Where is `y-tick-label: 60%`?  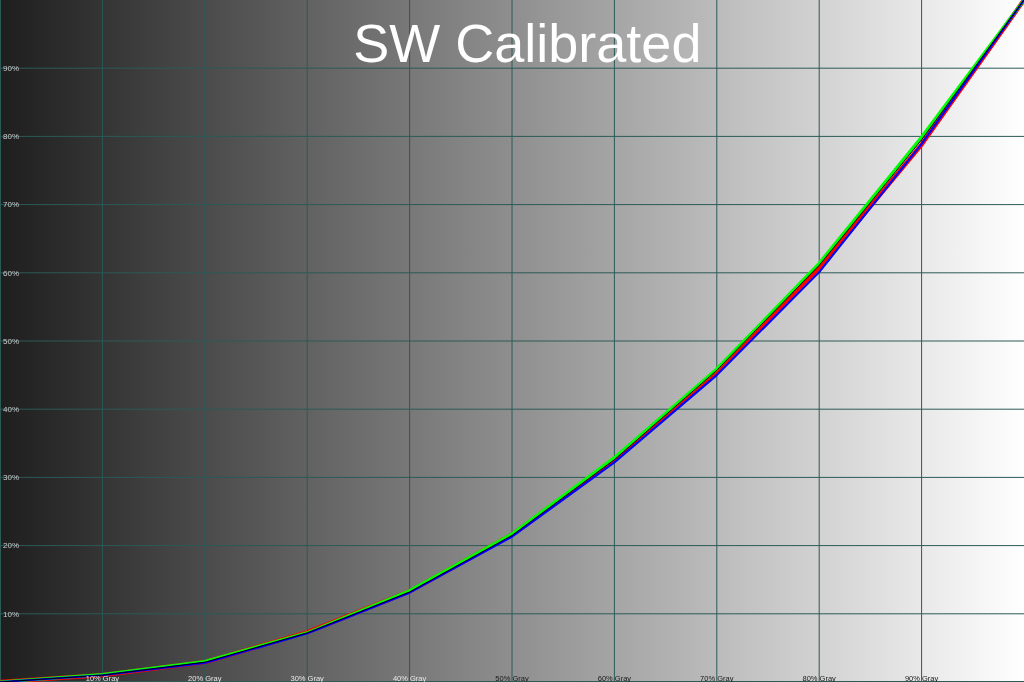
y-tick-label: 60% is located at coordinates (11, 273).